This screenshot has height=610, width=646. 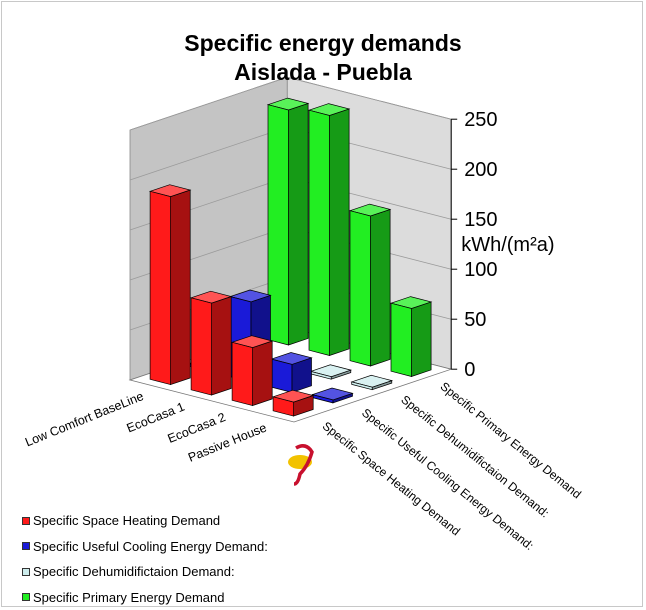 I want to click on legend-label: Specific Primary Energy Demand, so click(x=129, y=597).